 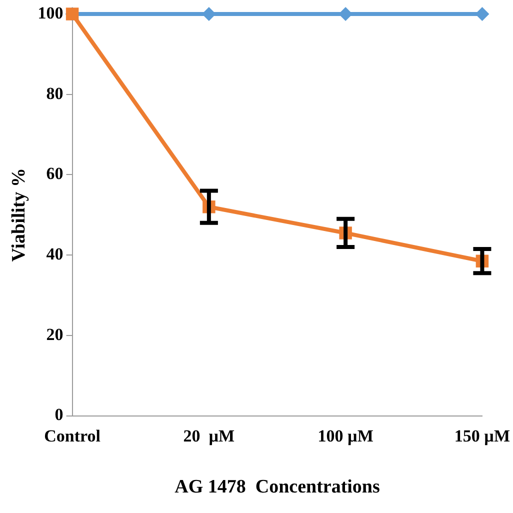 I want to click on y-axis-title: Viability %, so click(x=19, y=215).